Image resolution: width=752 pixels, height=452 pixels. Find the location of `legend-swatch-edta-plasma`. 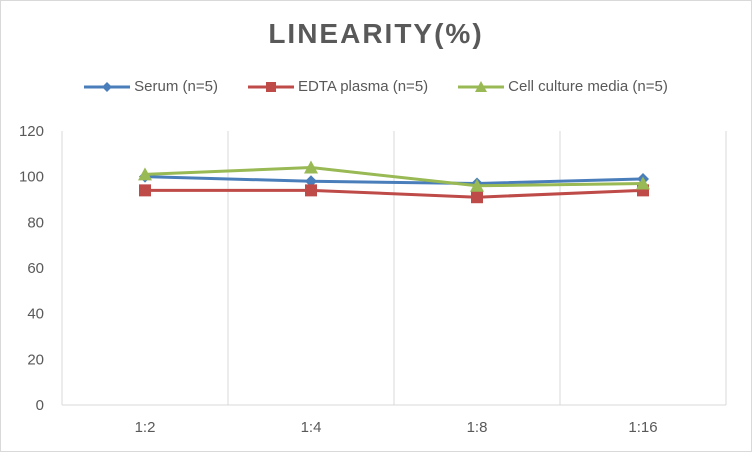

legend-swatch-edta-plasma is located at coordinates (270, 86).